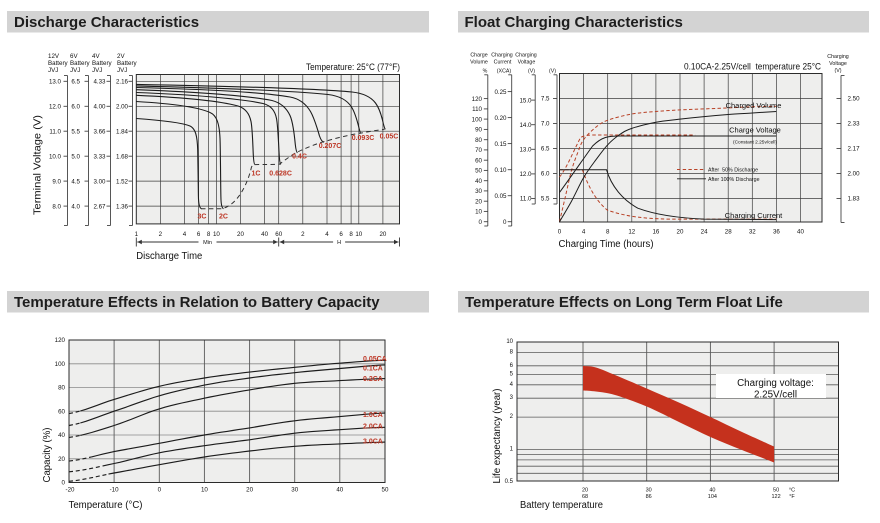  Describe the element at coordinates (512, 398) in the screenshot. I see `svg-text: 3` at that location.